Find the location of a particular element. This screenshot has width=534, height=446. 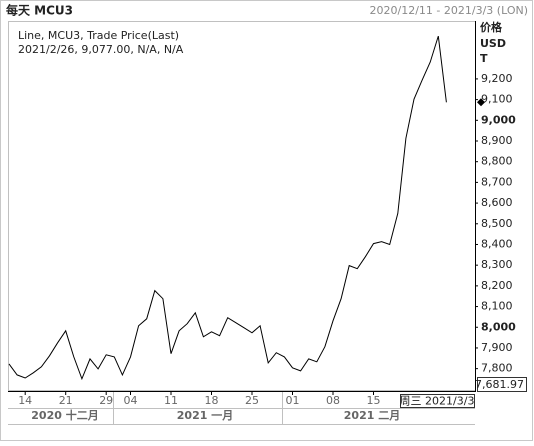

y-tick-label: 9,100 is located at coordinates (497, 99).